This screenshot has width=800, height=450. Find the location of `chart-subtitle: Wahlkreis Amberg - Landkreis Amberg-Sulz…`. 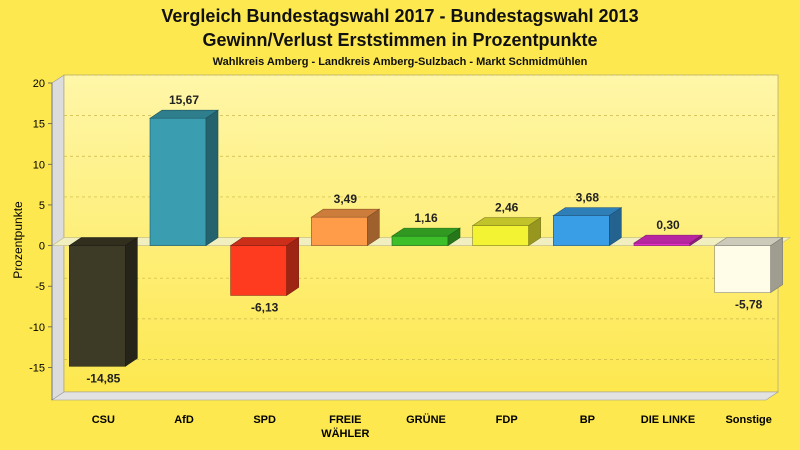

chart-subtitle: Wahlkreis Amberg - Landkreis Amberg-Sulz… is located at coordinates (400, 62).